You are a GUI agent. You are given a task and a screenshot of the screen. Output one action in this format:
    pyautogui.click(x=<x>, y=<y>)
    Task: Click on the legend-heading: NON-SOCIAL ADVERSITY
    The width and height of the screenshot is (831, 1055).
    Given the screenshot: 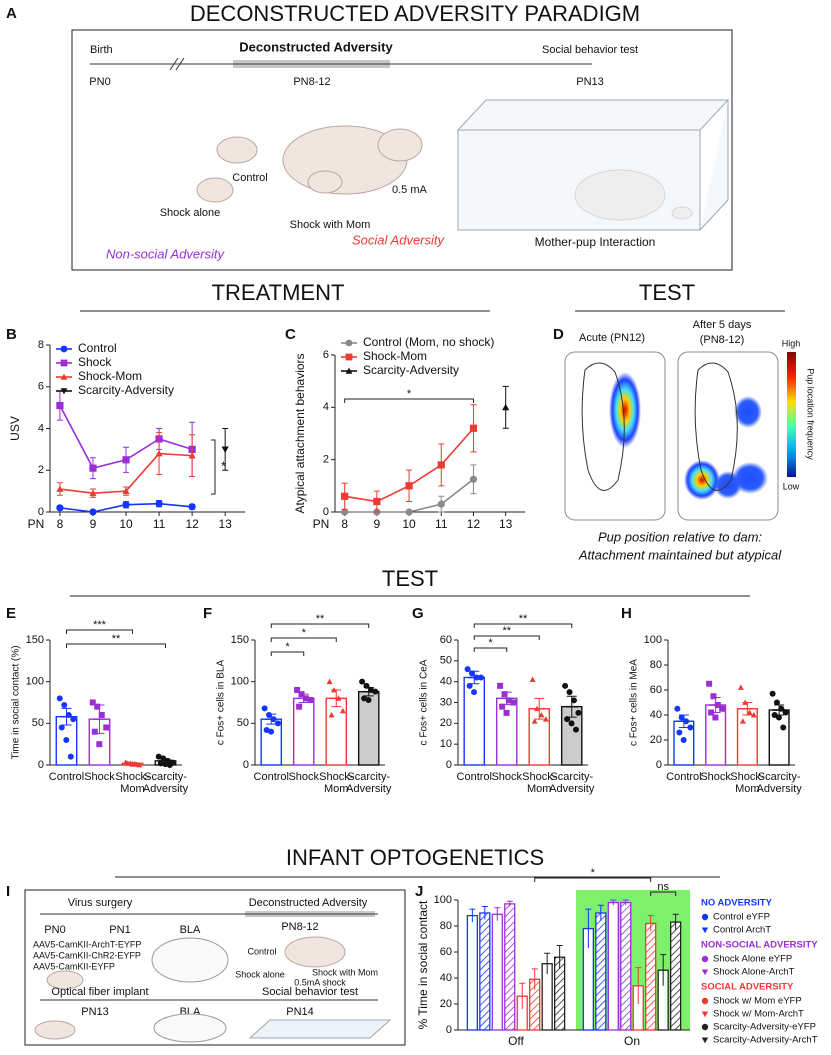 What is the action you would take?
    pyautogui.click(x=759, y=945)
    